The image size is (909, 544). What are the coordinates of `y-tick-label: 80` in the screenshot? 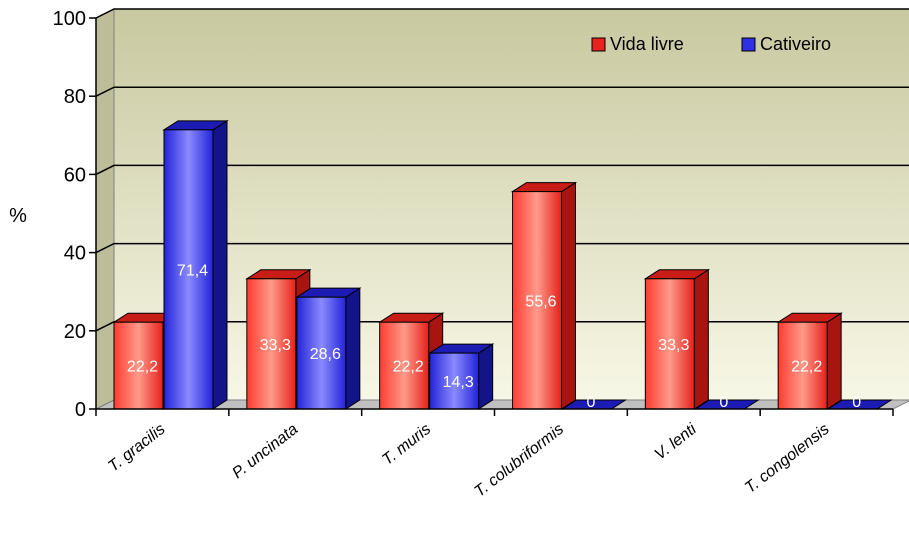 It's located at (75, 97).